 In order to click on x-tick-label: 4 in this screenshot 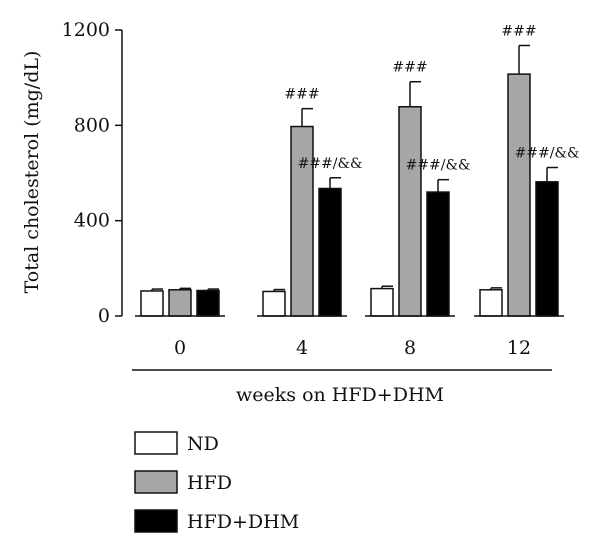, I will do `click(302, 348)`.